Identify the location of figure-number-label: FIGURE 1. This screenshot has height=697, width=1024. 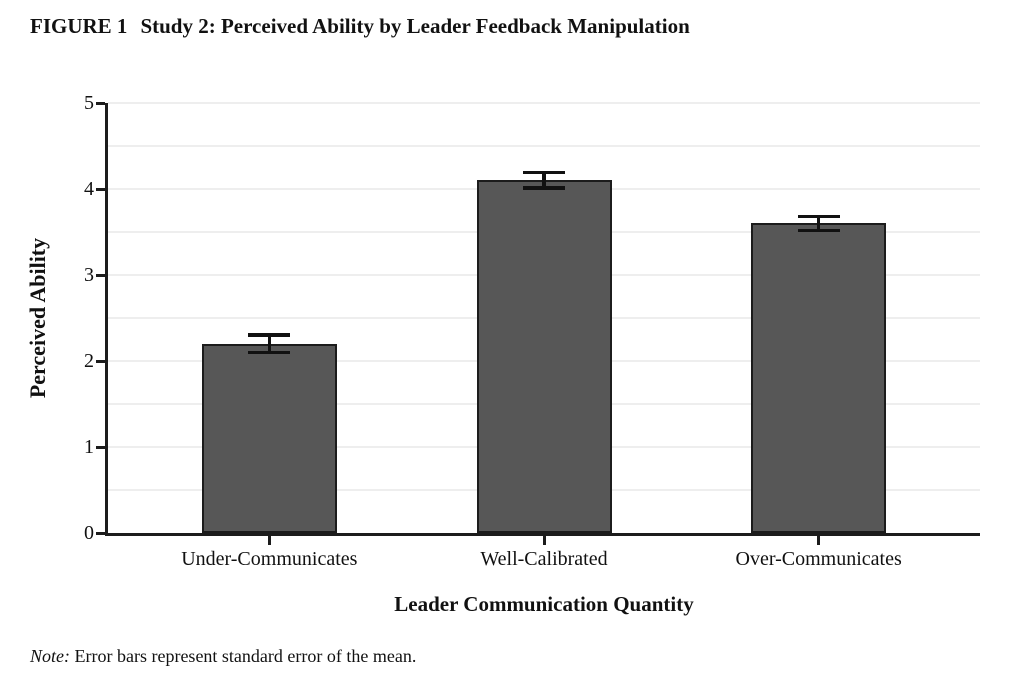
(79, 26).